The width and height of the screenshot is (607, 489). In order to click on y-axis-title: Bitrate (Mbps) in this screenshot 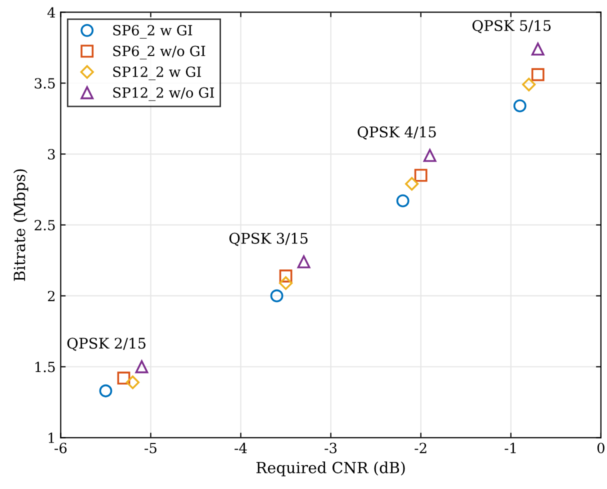, I will do `click(20, 225)`.